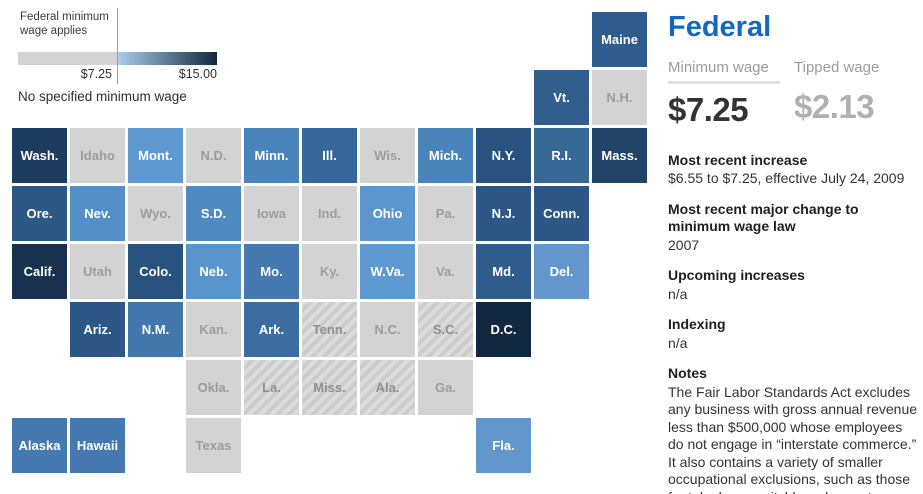  What do you see at coordinates (387, 271) in the screenshot?
I see `state-tile-wva: W.Va.` at bounding box center [387, 271].